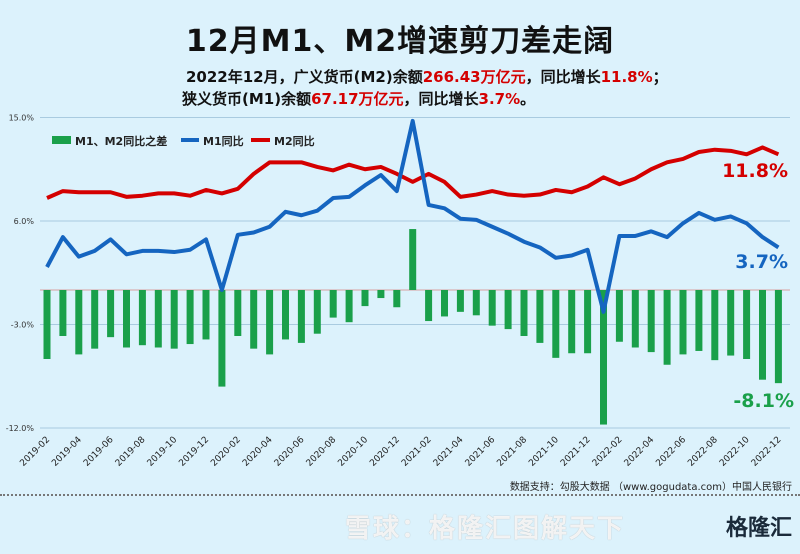  What do you see at coordinates (24, 221) in the screenshot?
I see `y-tick-label: 6.0%` at bounding box center [24, 221].